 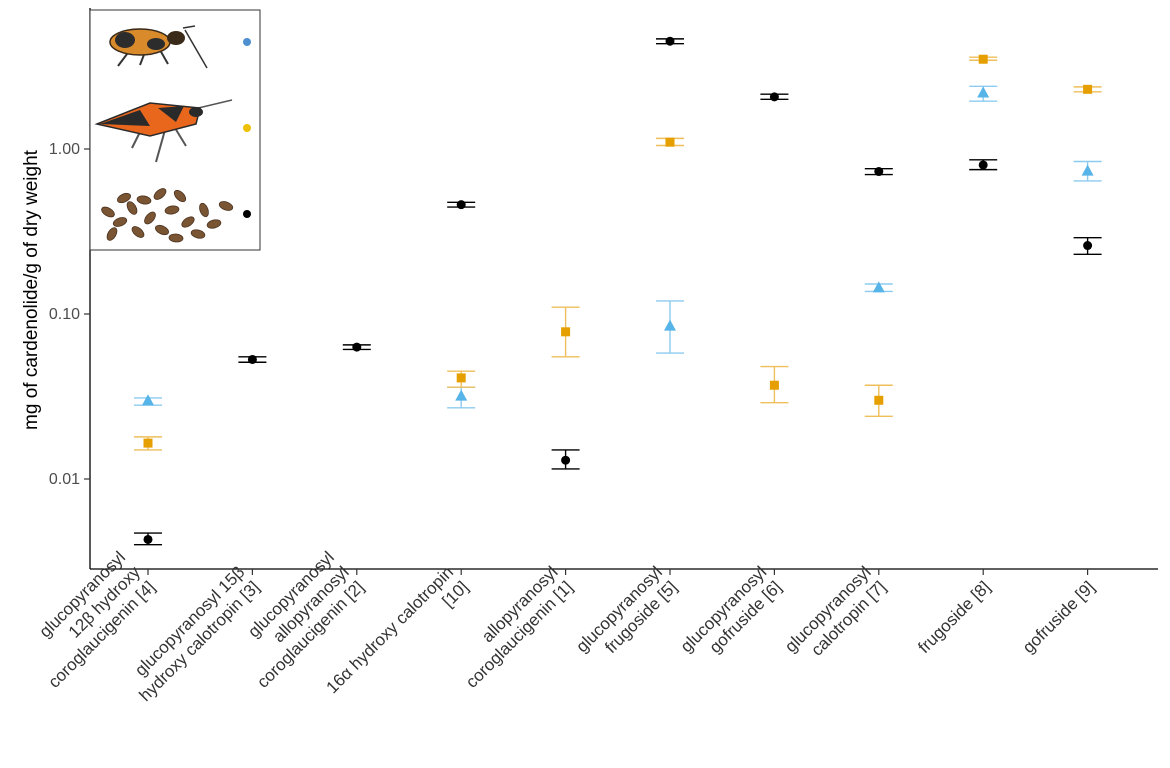 I want to click on legend-marker-adult-bug, so click(x=247, y=42).